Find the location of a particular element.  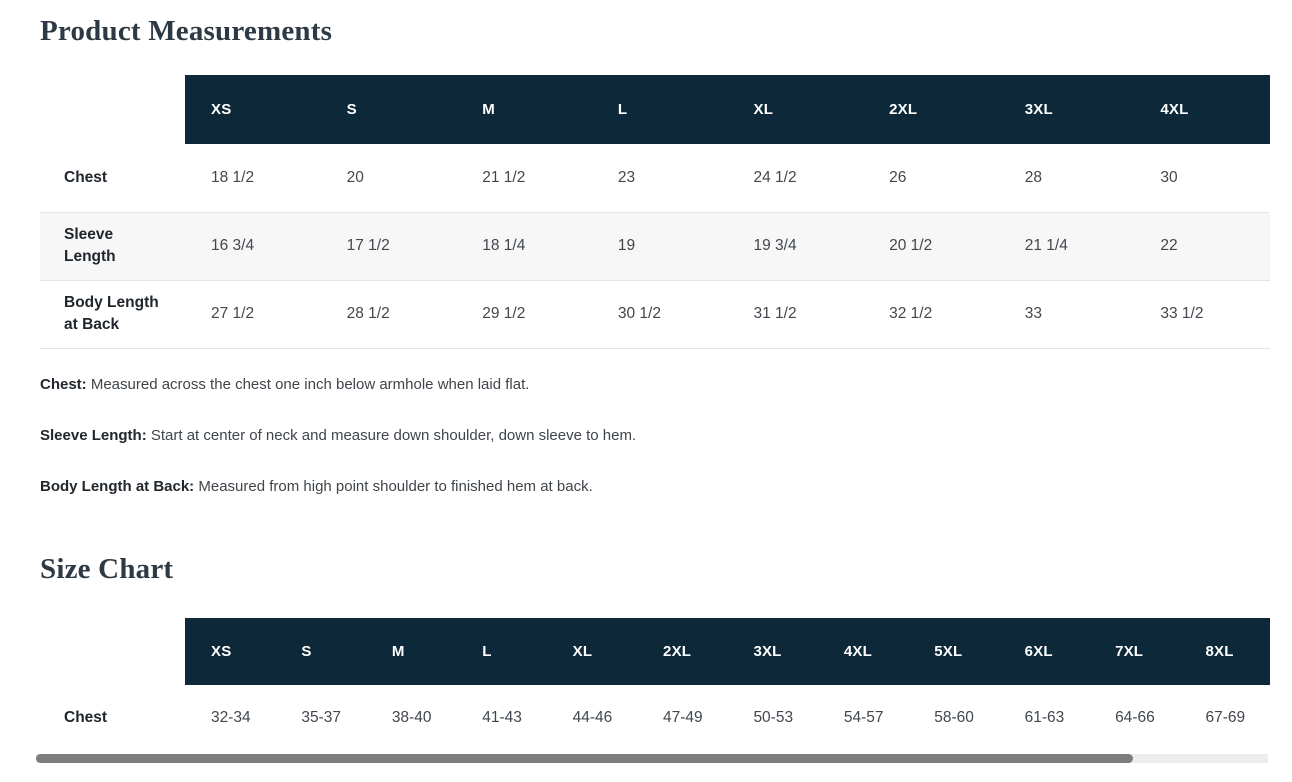

value-cell: 33 1/2 is located at coordinates (1182, 313).